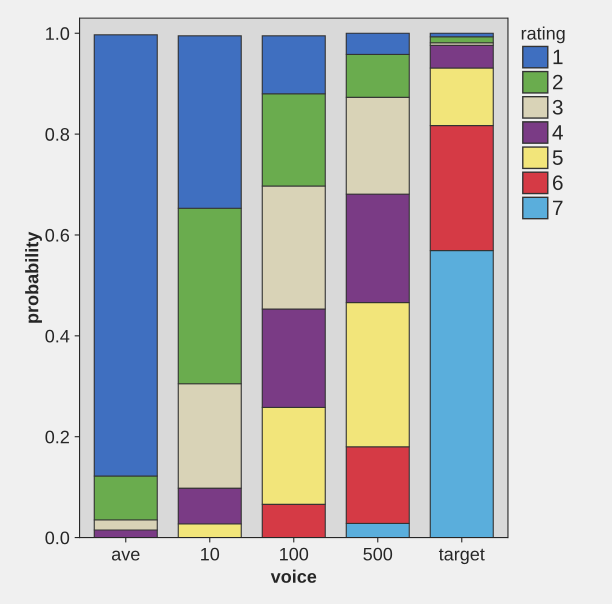  What do you see at coordinates (543, 35) in the screenshot?
I see `legend-title: rating` at bounding box center [543, 35].